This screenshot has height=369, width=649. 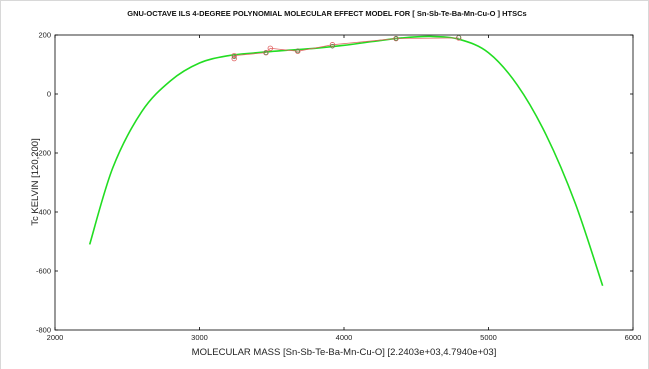 I want to click on y-tick-label: -200, so click(x=43, y=153).